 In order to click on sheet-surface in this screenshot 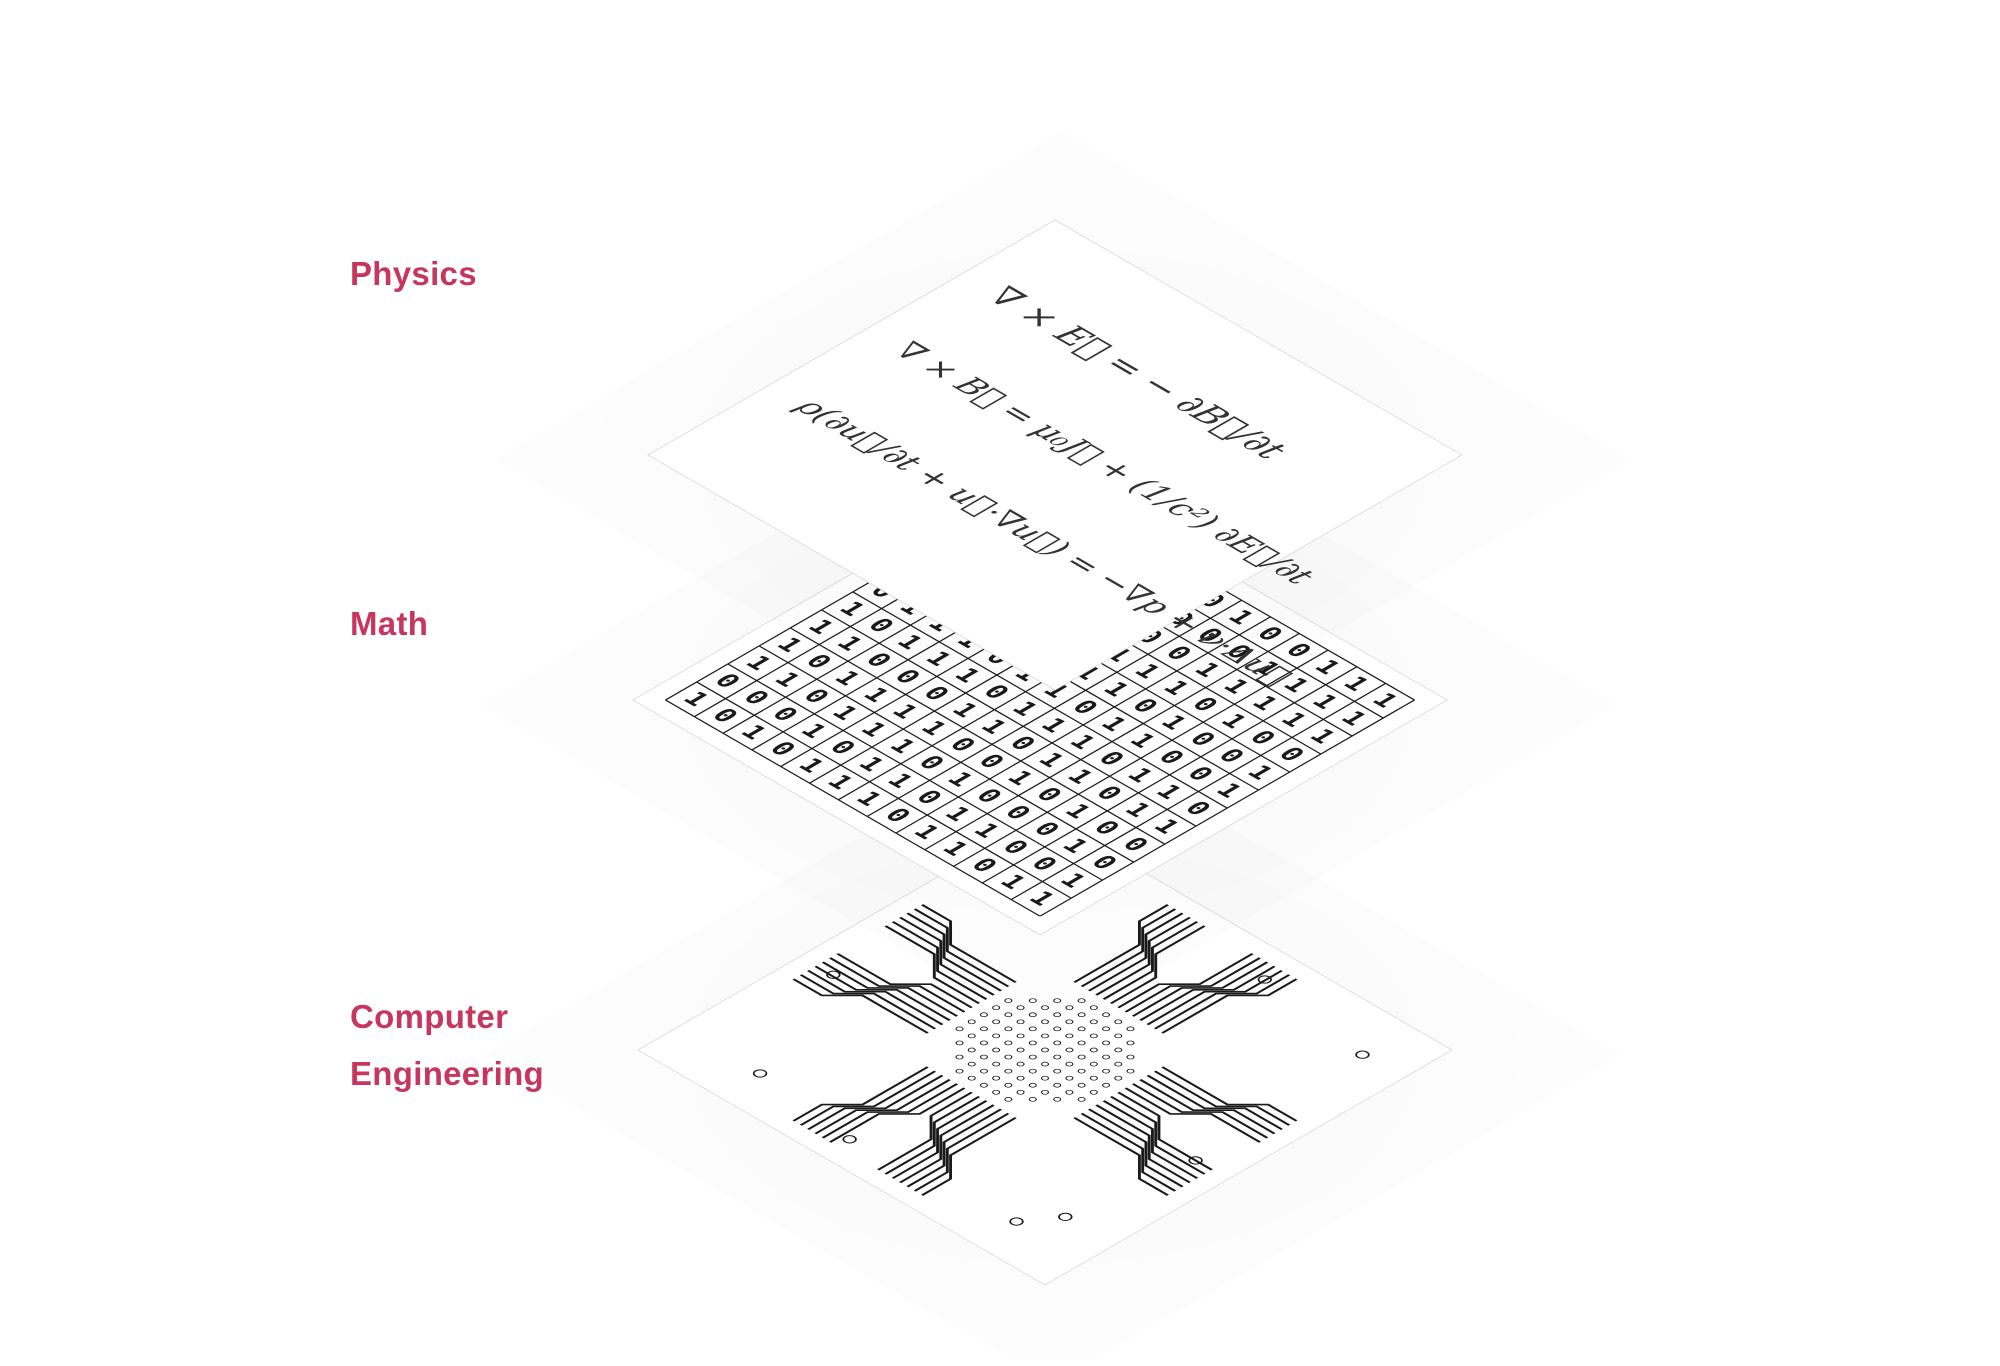, I will do `click(1055, 455)`.